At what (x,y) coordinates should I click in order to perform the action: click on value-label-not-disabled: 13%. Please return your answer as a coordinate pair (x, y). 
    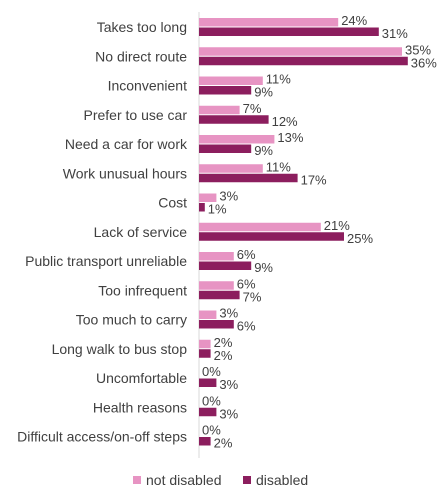
    Looking at the image, I should click on (290, 137).